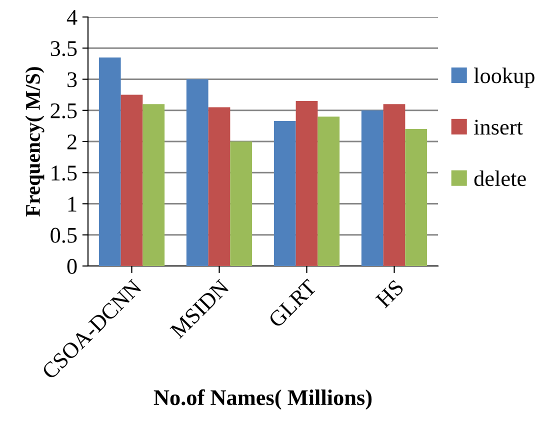 The image size is (551, 423). Describe the element at coordinates (72, 80) in the screenshot. I see `y-tick-label: 3` at that location.